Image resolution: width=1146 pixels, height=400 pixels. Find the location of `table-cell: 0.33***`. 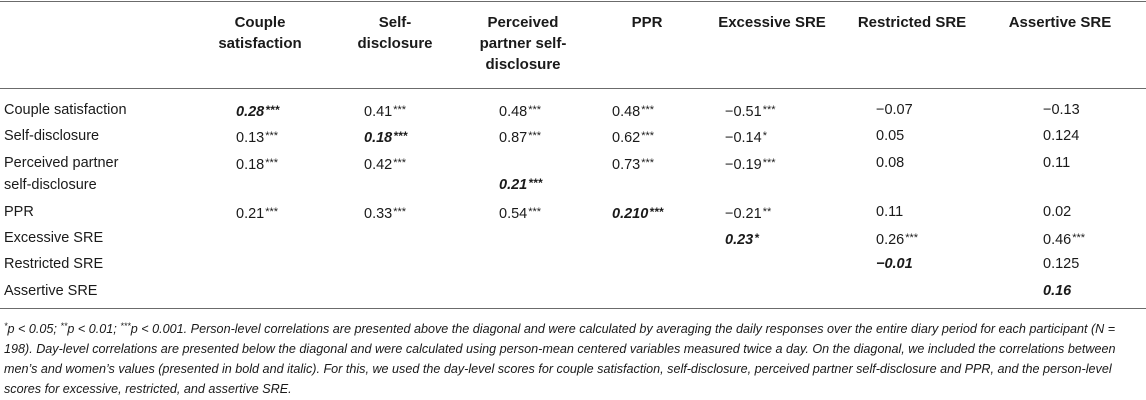

table-cell: 0.33*** is located at coordinates (385, 213).